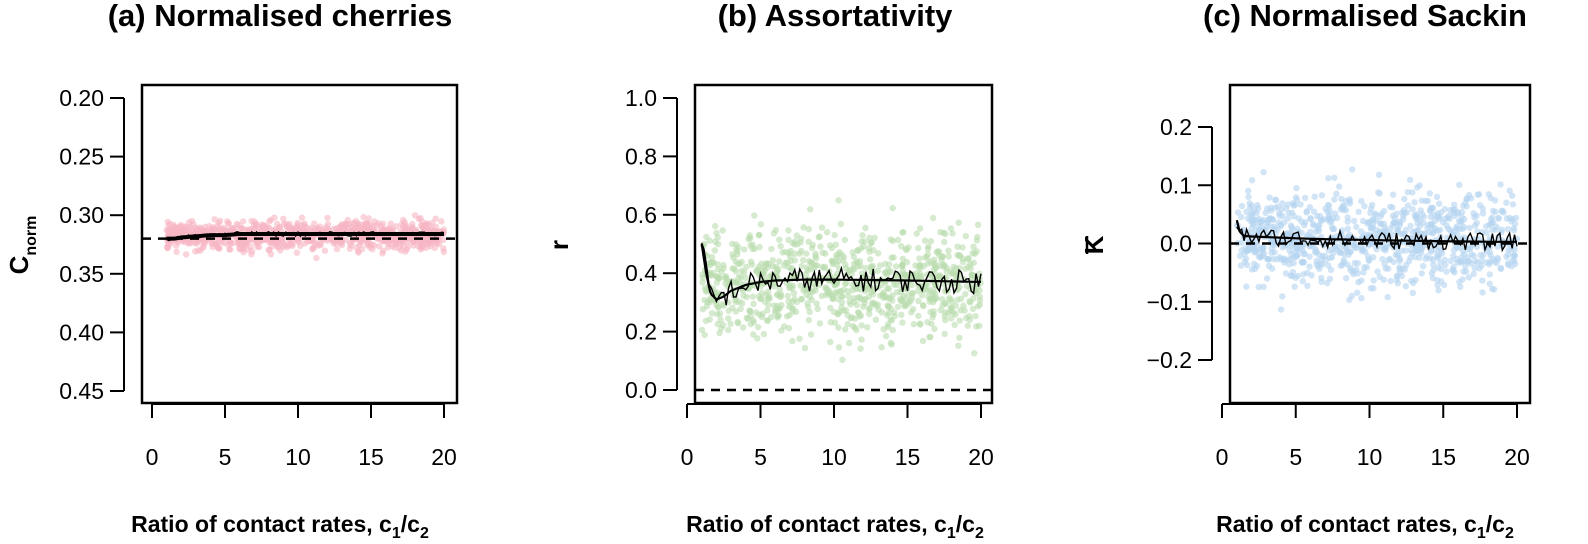 This screenshot has width=1588, height=544. Describe the element at coordinates (841, 274) in the screenshot. I see `noisy-mean-line` at that location.